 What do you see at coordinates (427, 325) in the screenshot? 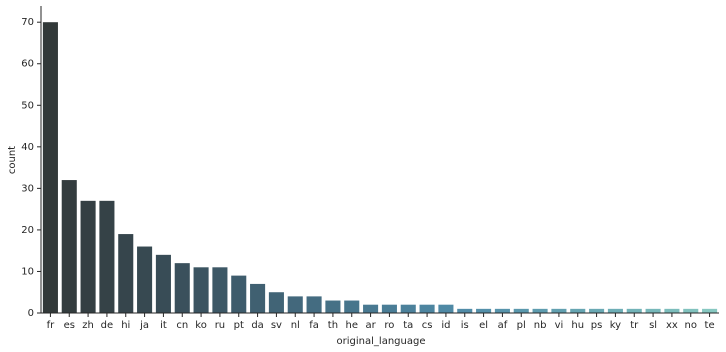
I see `x-tick-label: cs` at bounding box center [427, 325].